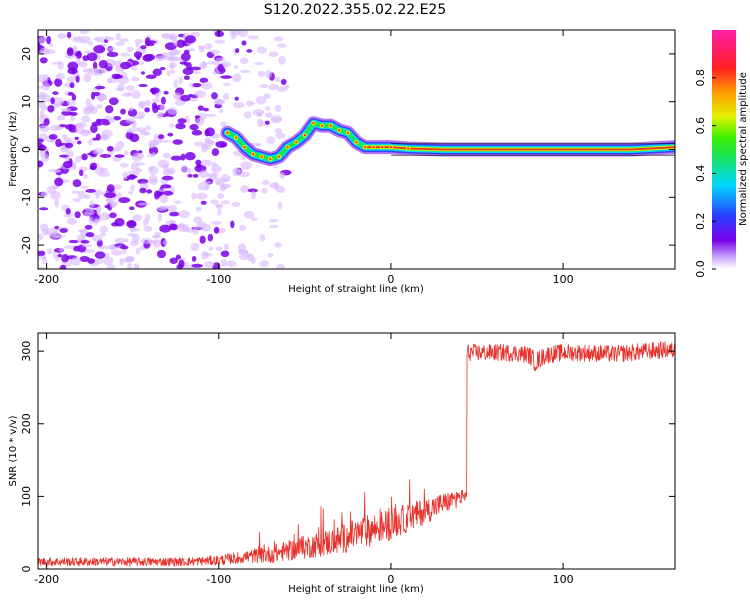  What do you see at coordinates (26, 54) in the screenshot?
I see `spectrogram-y-tick-label: 20` at bounding box center [26, 54].